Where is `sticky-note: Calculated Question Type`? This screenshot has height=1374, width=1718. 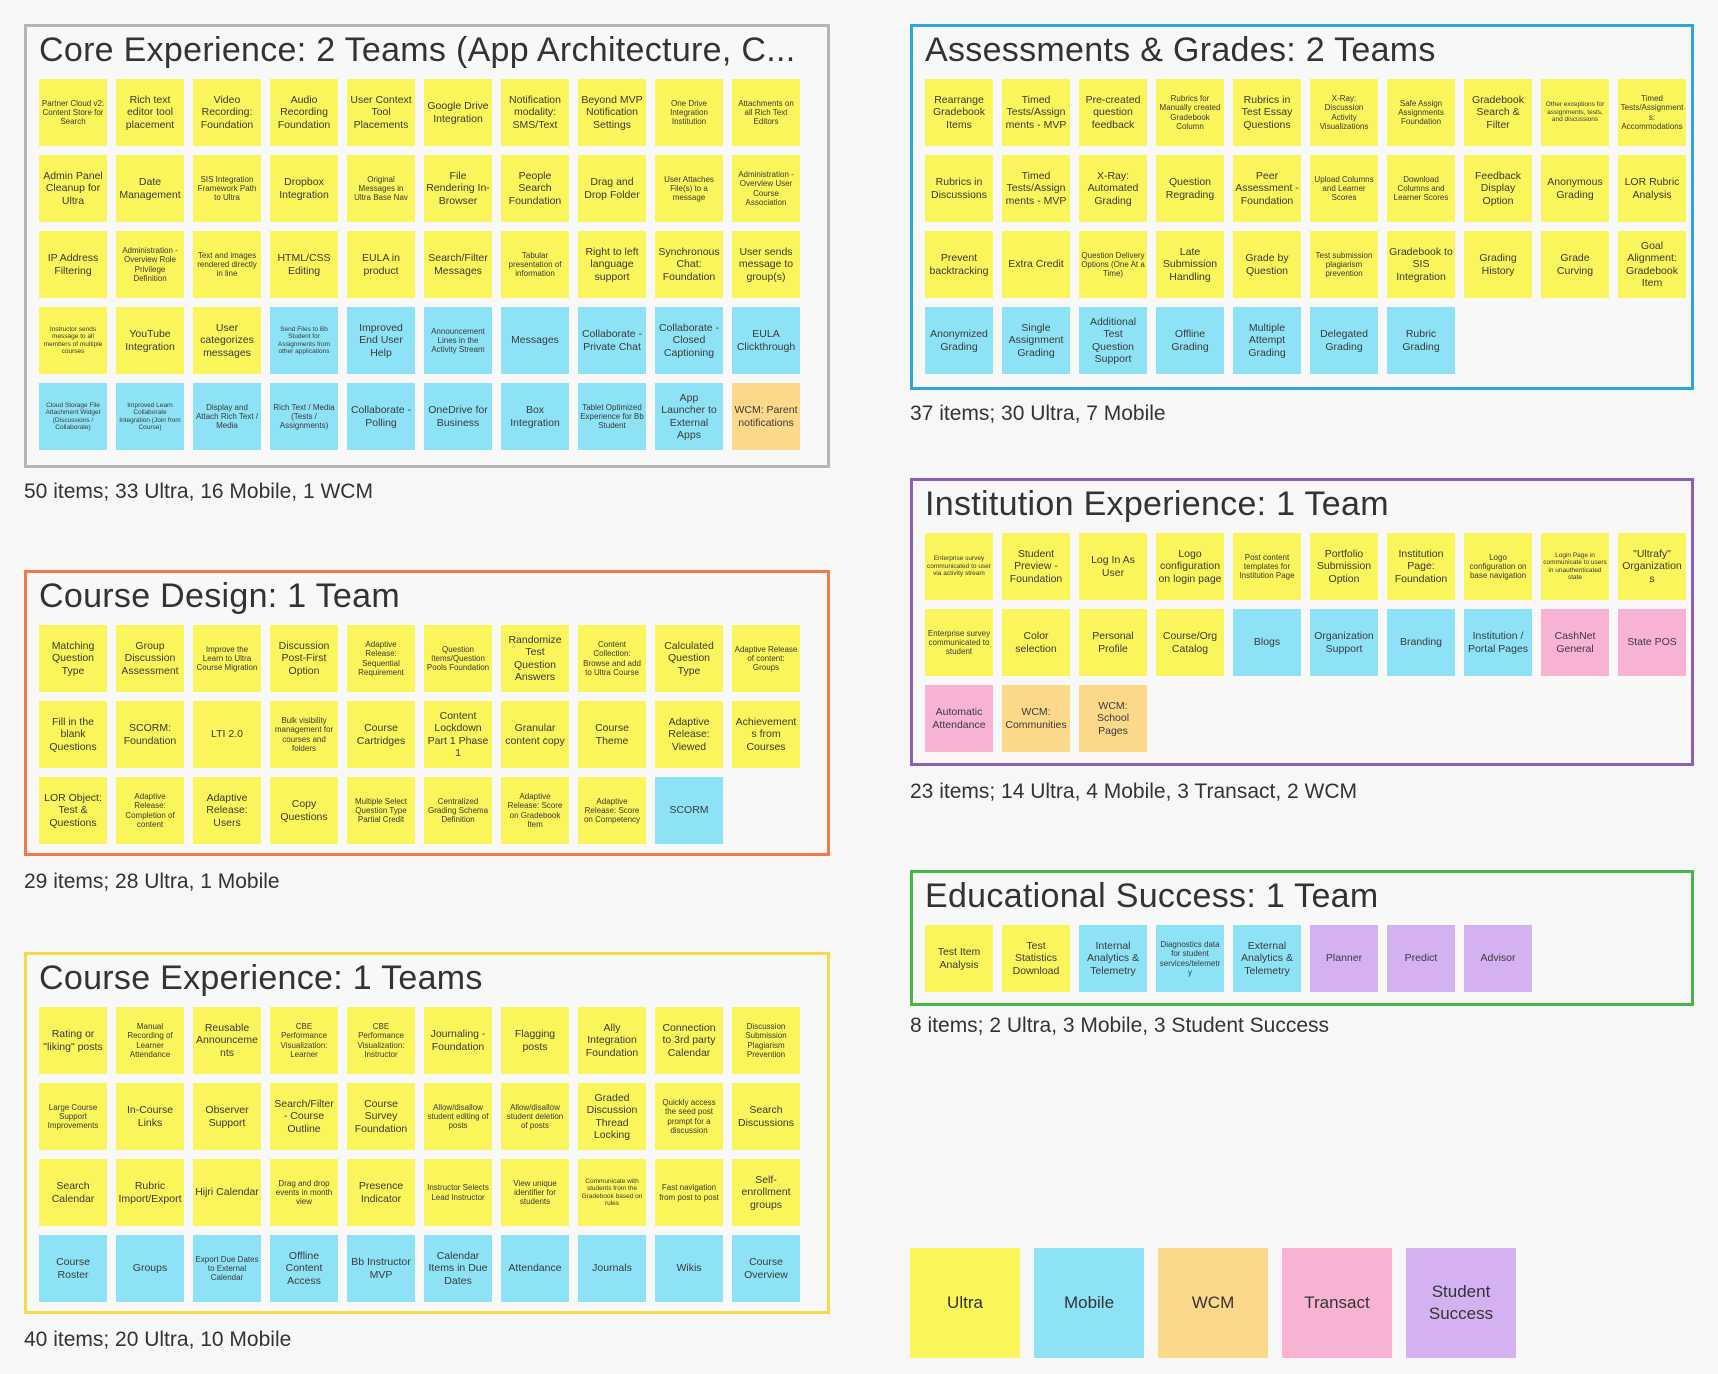
sticky-note: Calculated Question Type is located at coordinates (689, 658).